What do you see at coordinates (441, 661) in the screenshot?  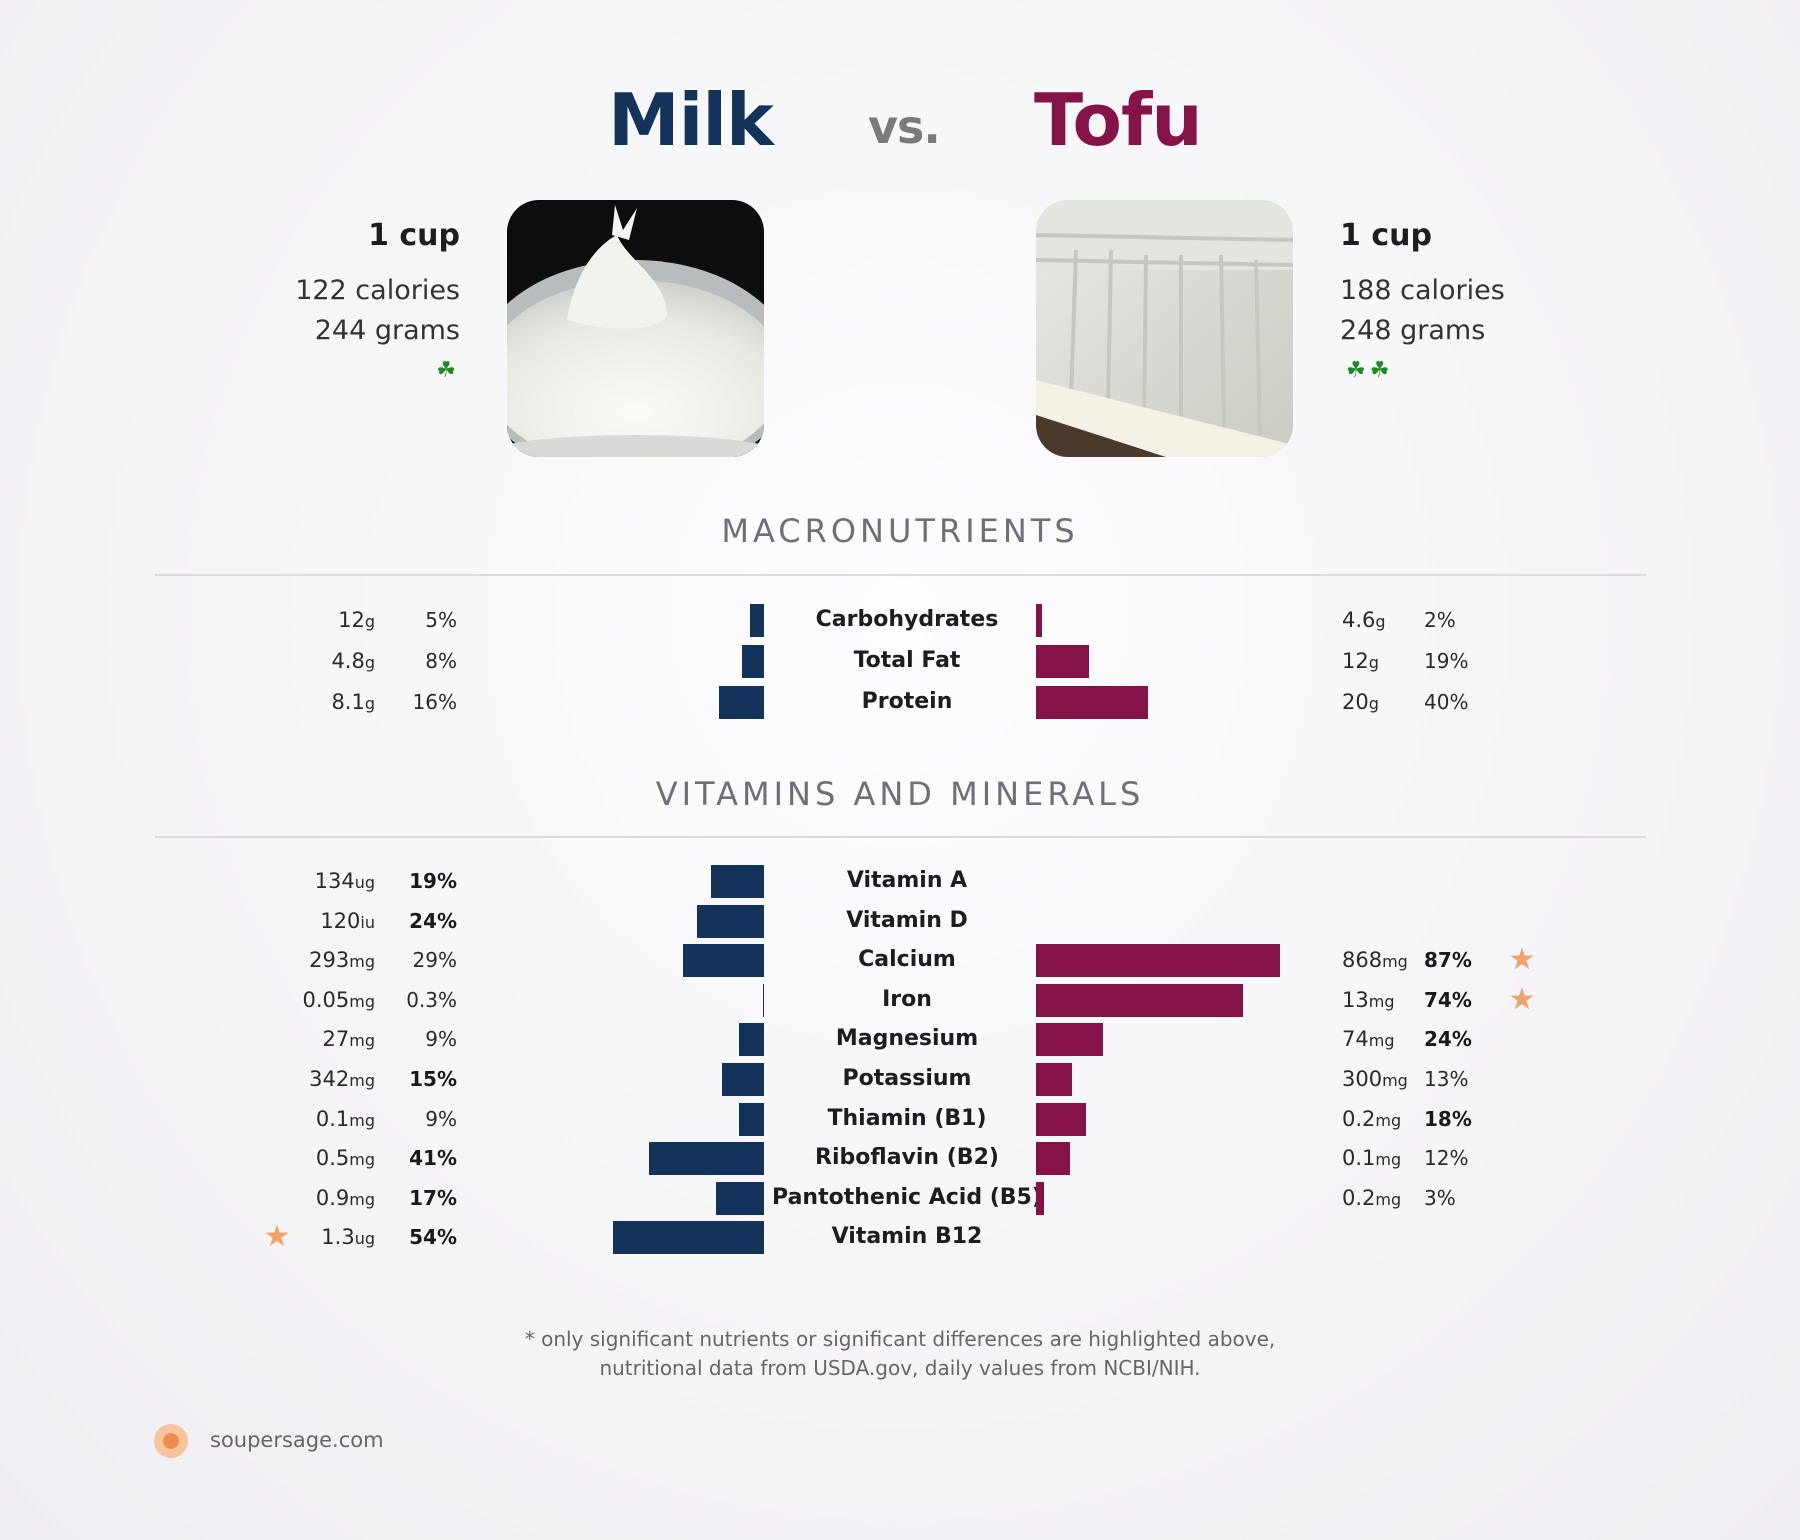 I see `milk-percent-total-fat: 8%` at bounding box center [441, 661].